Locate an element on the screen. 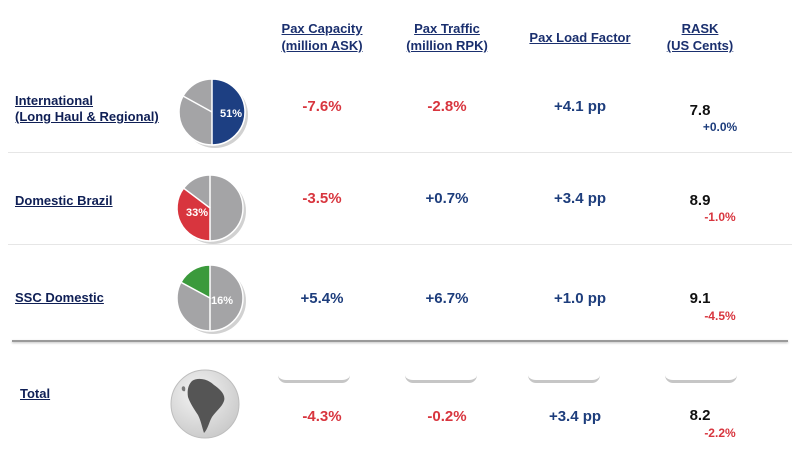 The image size is (800, 460). separator-tick-rask is located at coordinates (701, 378).